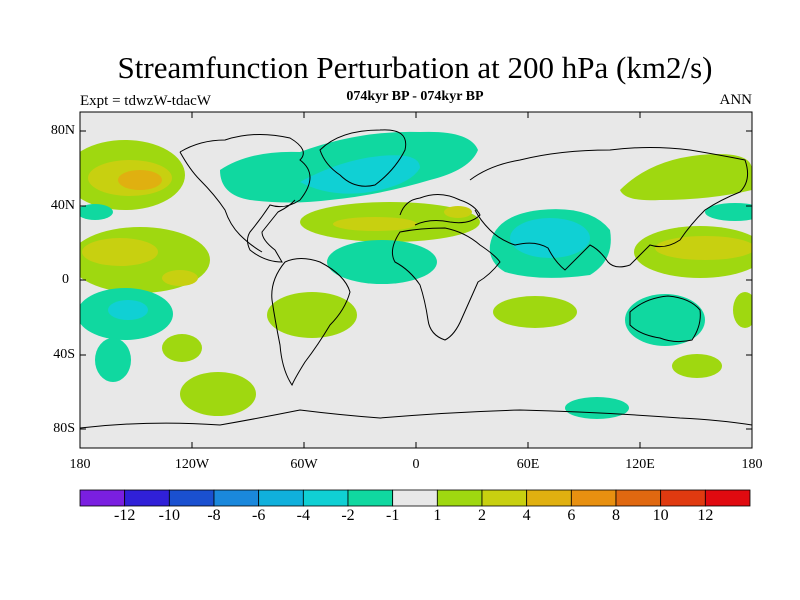 The width and height of the screenshot is (800, 600). I want to click on contour-tasman-pos1, so click(697, 366).